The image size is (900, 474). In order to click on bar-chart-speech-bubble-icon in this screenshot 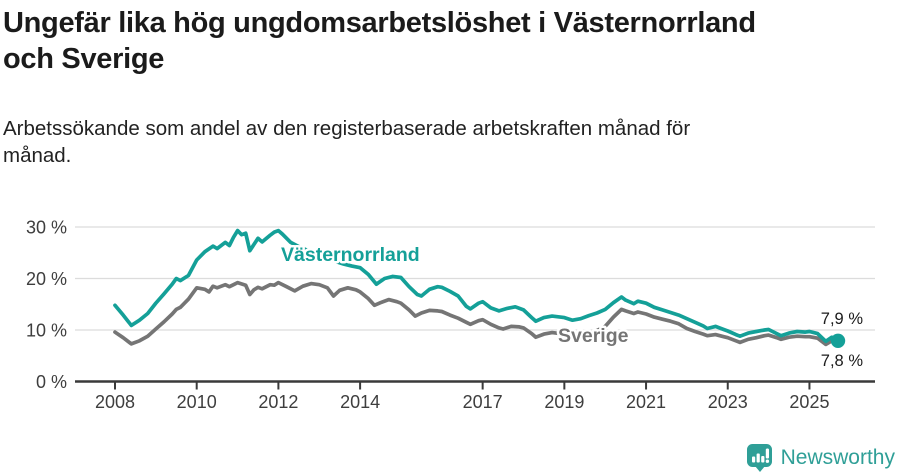, I will do `click(759, 458)`.